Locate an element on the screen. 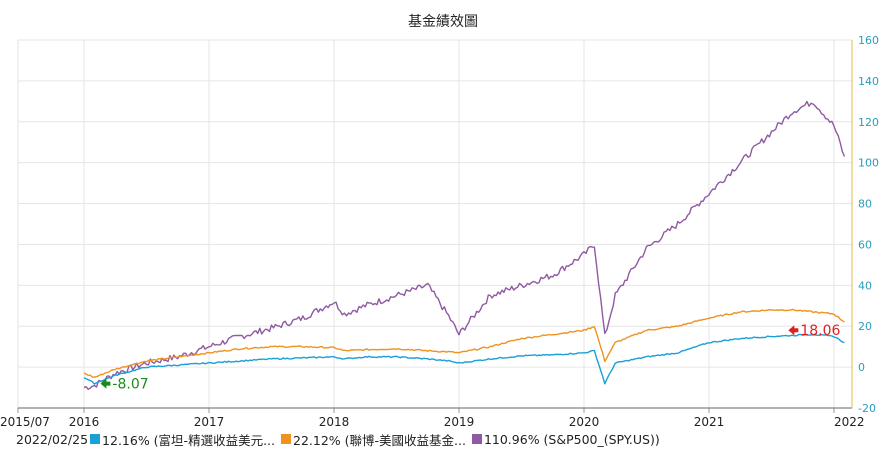 This screenshot has height=464, width=886. y-tick-label: 160 is located at coordinates (868, 40).